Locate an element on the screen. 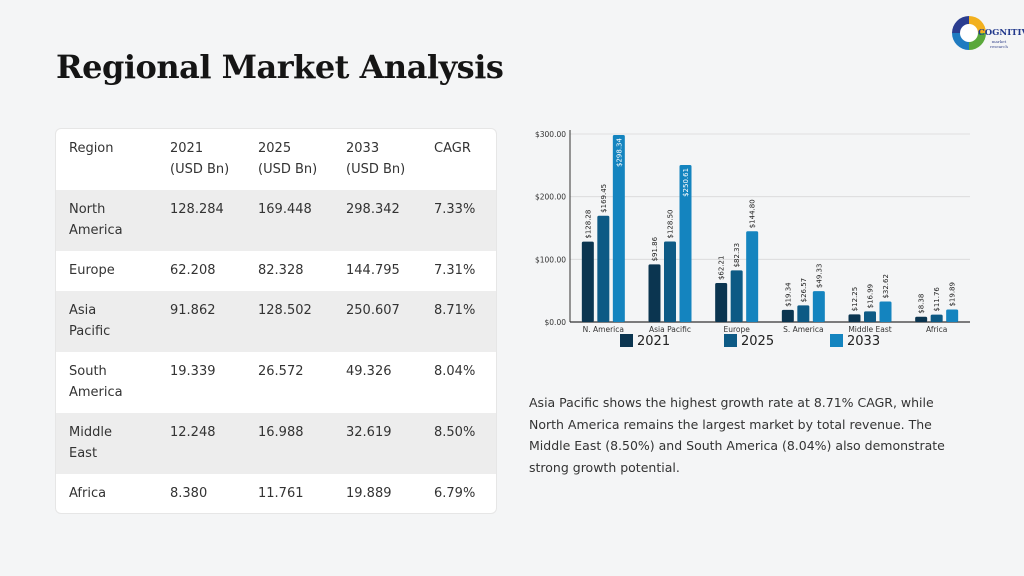 Image resolution: width=1024 pixels, height=576 pixels. x-tick-label: N. America is located at coordinates (603, 329).